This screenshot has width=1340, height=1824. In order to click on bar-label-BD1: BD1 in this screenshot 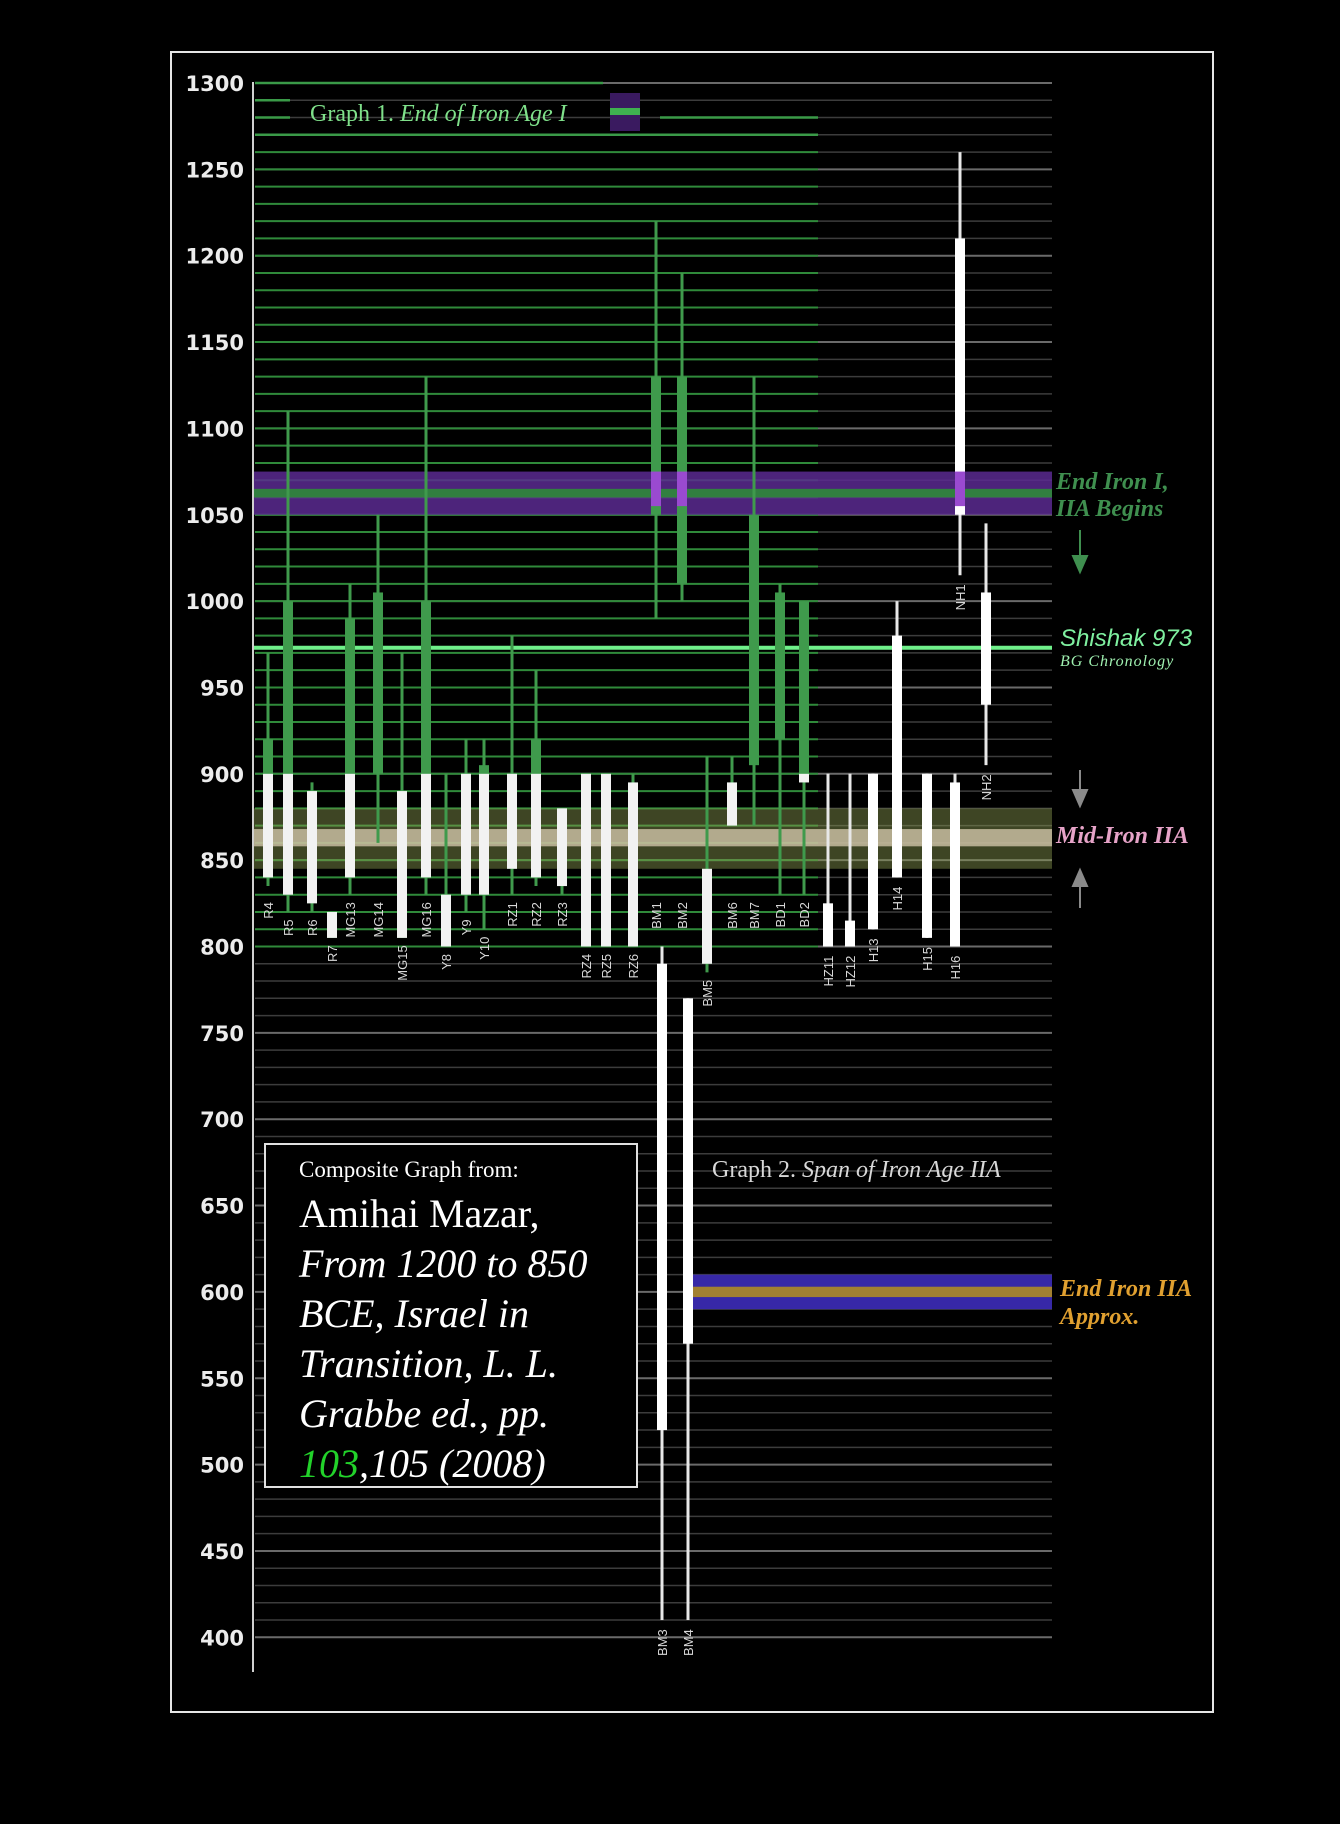, I will do `click(780, 914)`.